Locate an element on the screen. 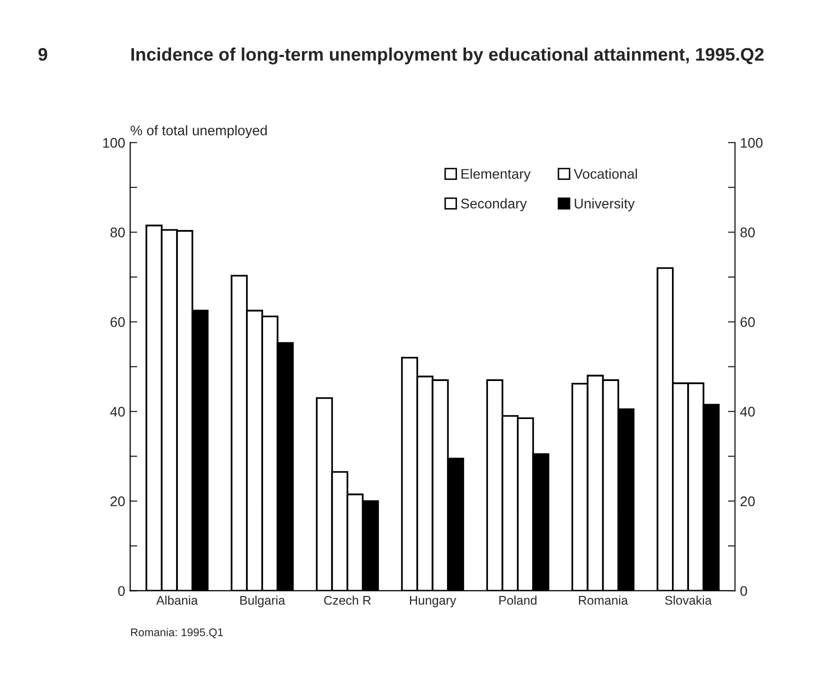 This screenshot has width=840, height=679. y-tick-label: 100 is located at coordinates (114, 143).